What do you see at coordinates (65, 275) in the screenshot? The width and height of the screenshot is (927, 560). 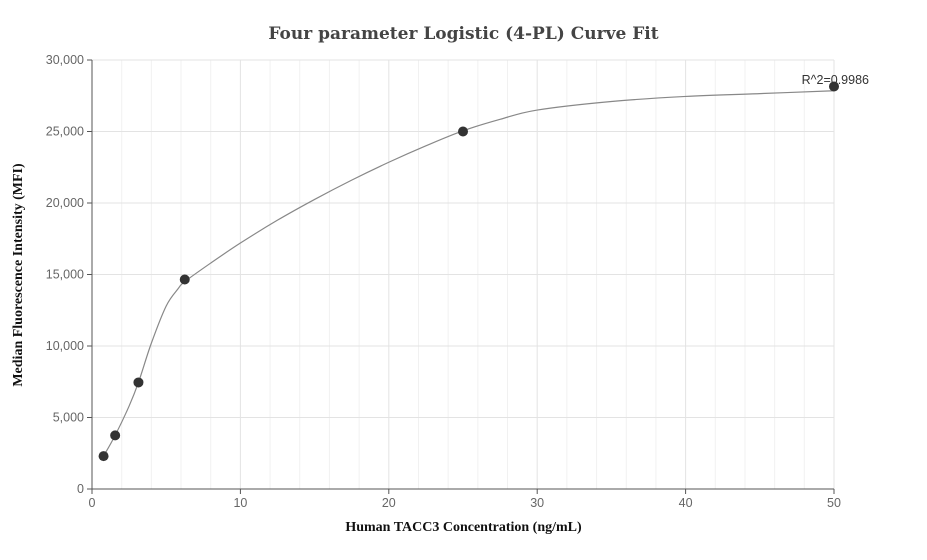 I see `y-tick-label: 15,000` at bounding box center [65, 275].